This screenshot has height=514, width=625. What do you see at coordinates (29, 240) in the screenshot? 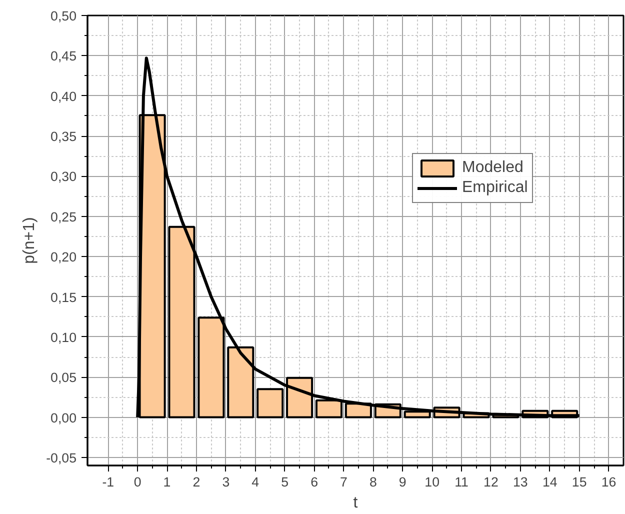
I see `y-axis-title: p(n+1)` at bounding box center [29, 240].